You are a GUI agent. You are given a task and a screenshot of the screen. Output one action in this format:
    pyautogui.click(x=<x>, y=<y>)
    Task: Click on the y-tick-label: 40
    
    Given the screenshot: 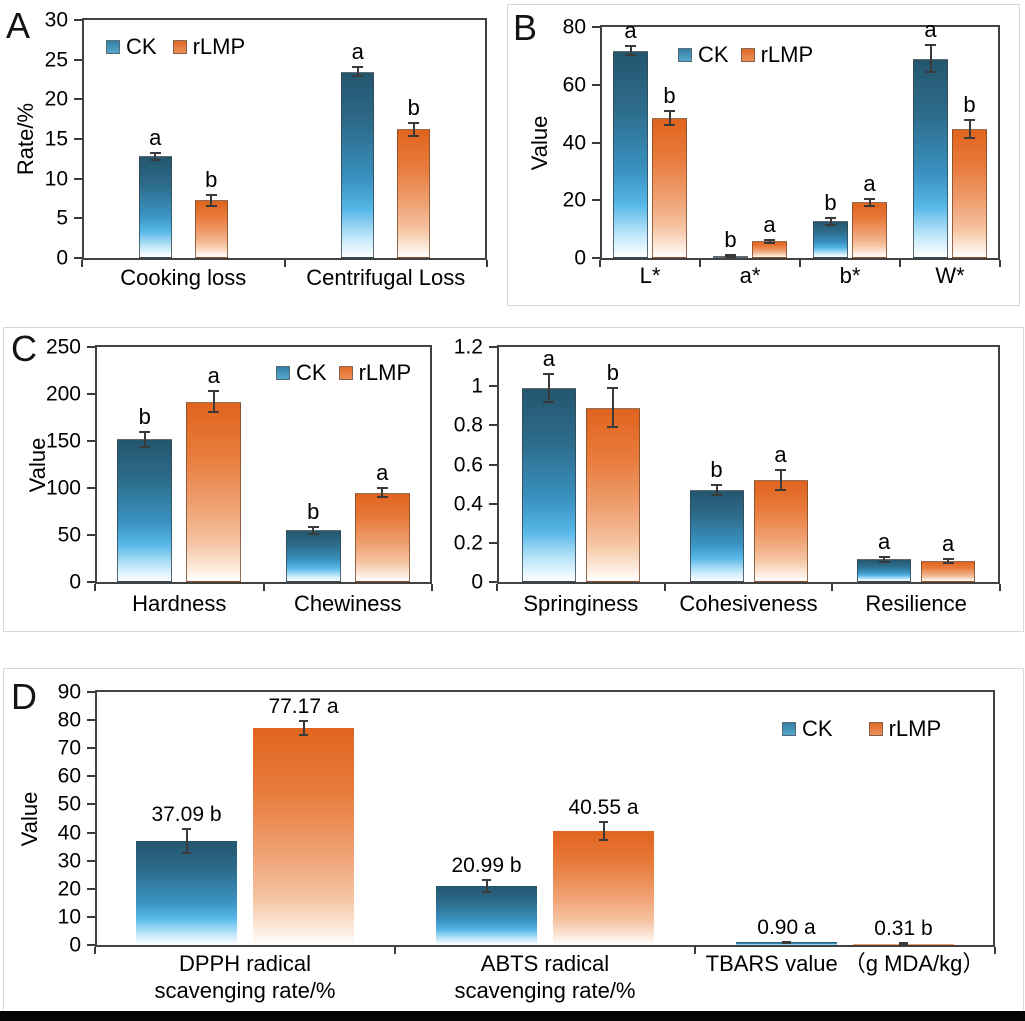 What is the action you would take?
    pyautogui.click(x=574, y=142)
    